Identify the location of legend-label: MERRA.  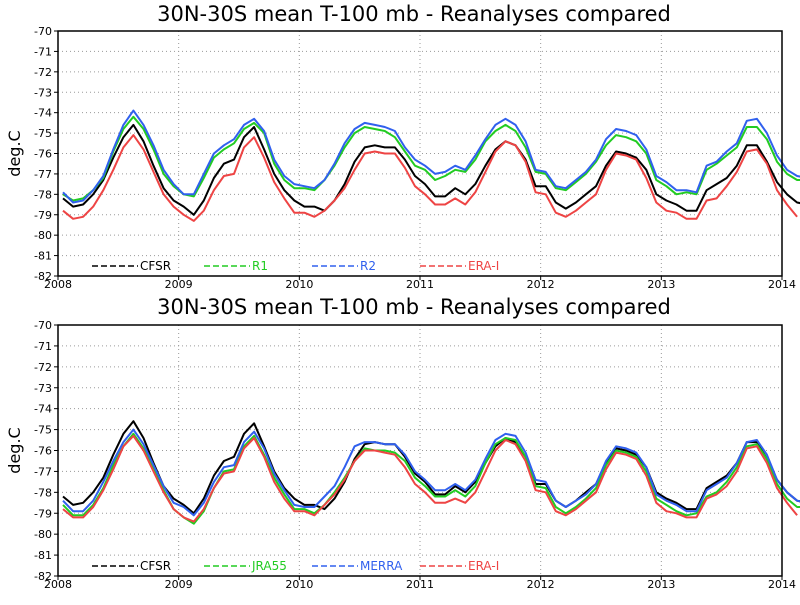
(381, 566).